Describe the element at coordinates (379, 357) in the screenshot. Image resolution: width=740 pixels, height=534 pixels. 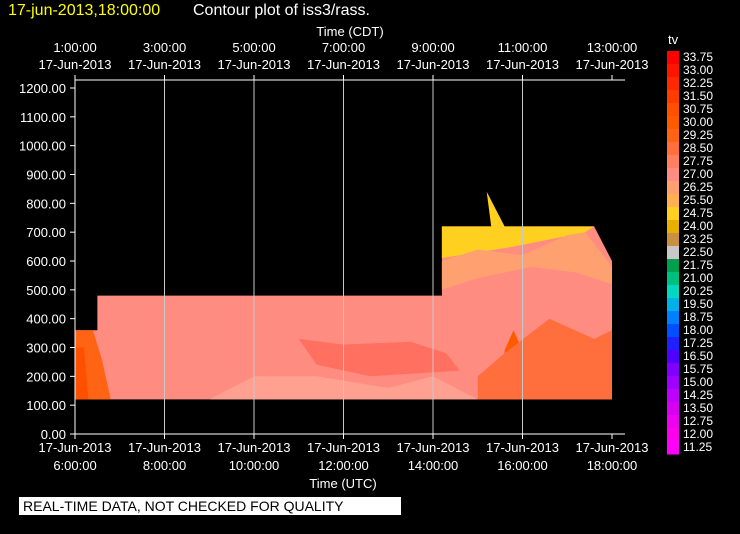
I see `contour-middle-warm` at that location.